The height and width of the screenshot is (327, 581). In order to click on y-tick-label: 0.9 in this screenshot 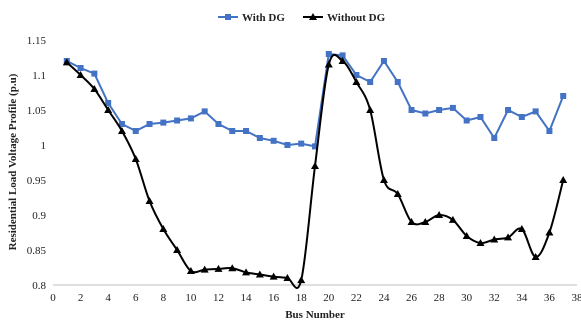, I will do `click(39, 216)`.